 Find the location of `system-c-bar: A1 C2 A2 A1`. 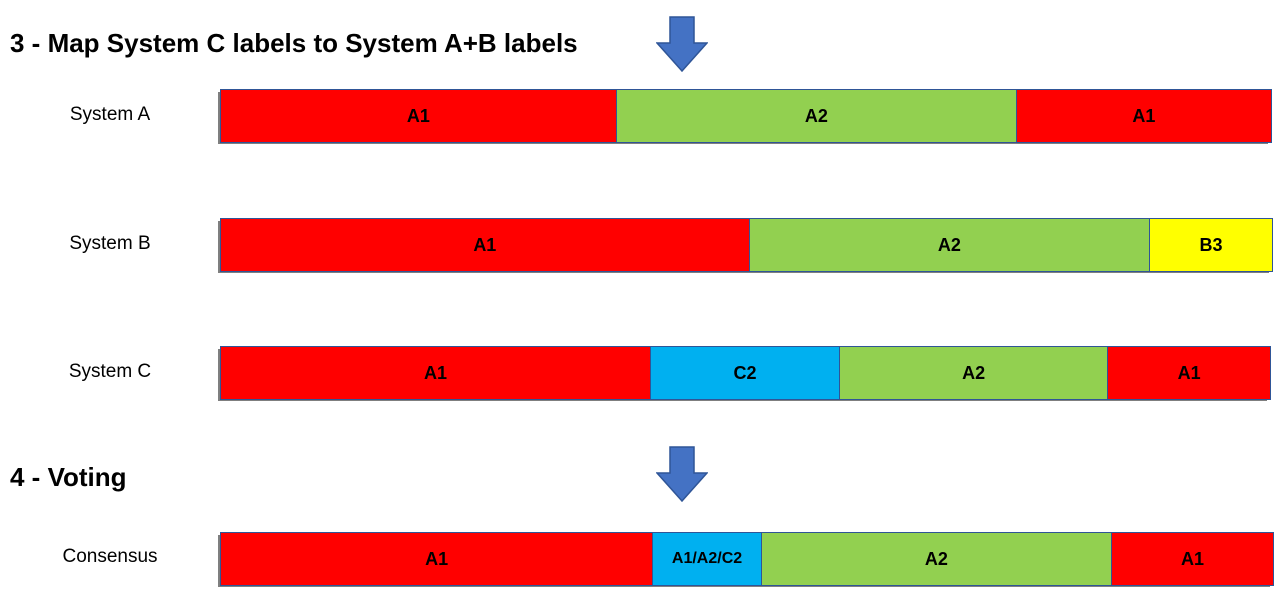

system-c-bar: A1 C2 A2 A1 is located at coordinates (745, 373).